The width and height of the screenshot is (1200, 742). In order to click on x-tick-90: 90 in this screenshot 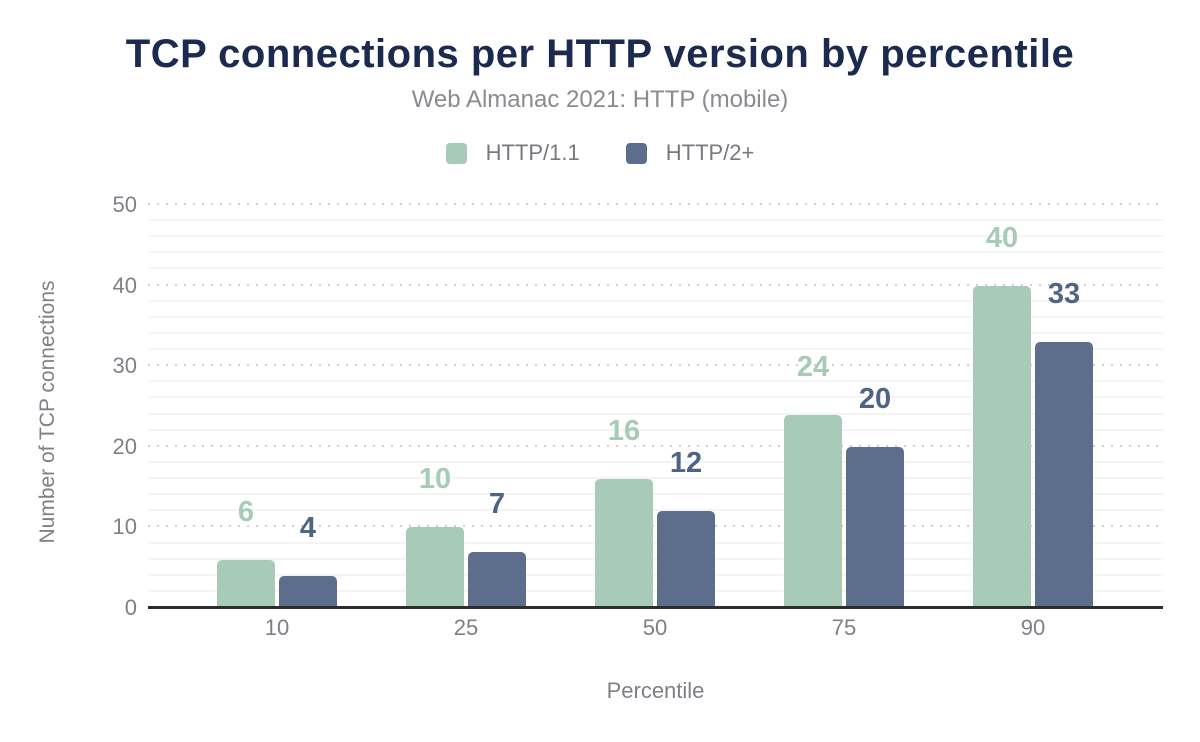, I will do `click(1033, 627)`.